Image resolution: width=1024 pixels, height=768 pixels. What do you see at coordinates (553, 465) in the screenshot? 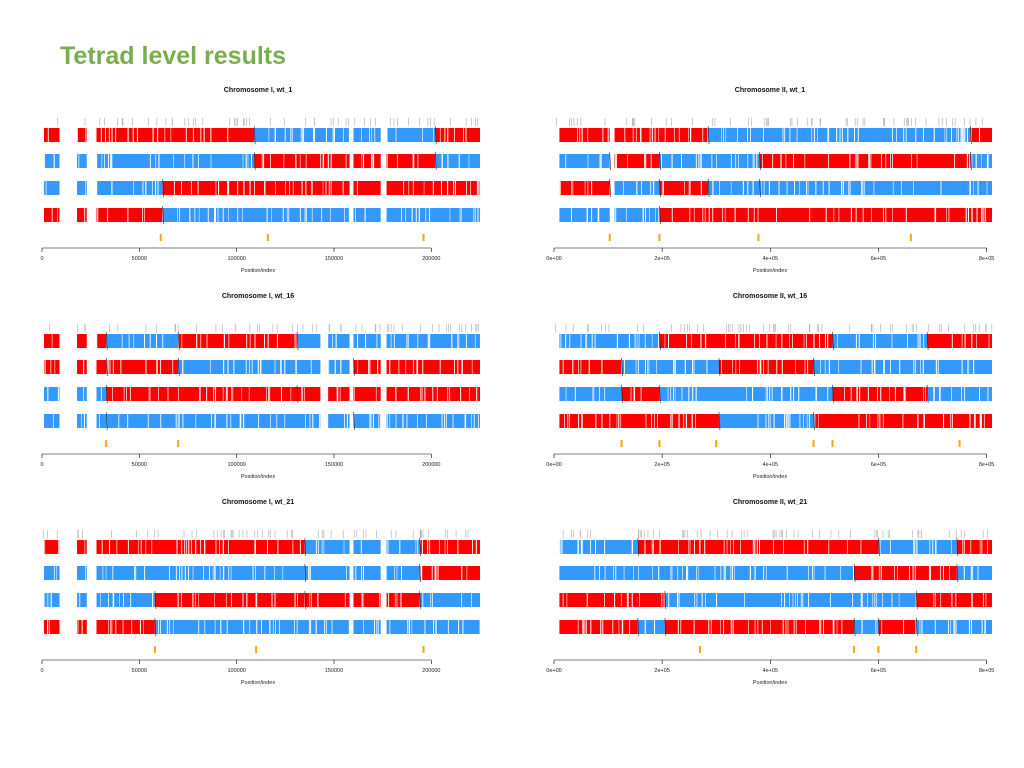
I see `x-tick-label: 0e+00` at bounding box center [553, 465].